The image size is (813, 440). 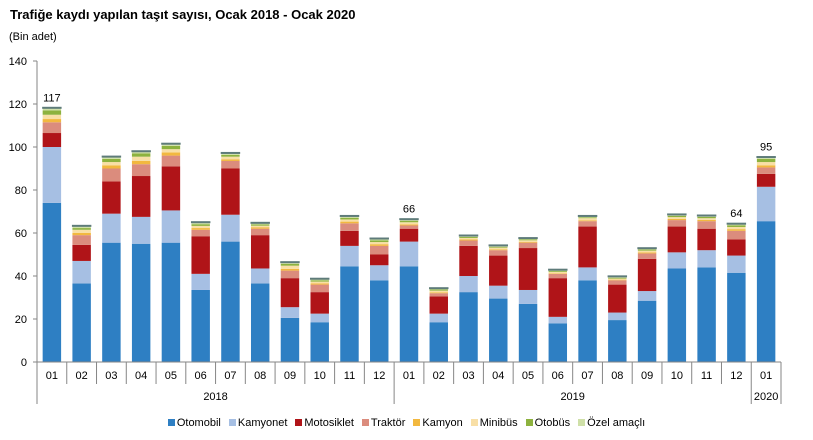 What do you see at coordinates (616, 423) in the screenshot?
I see `legend-label: Özel amaçlı` at bounding box center [616, 423].